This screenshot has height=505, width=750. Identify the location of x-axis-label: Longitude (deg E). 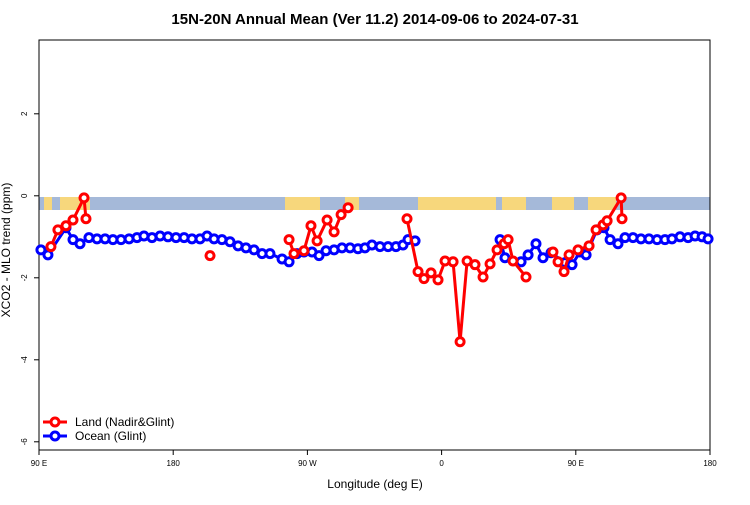
(374, 484).